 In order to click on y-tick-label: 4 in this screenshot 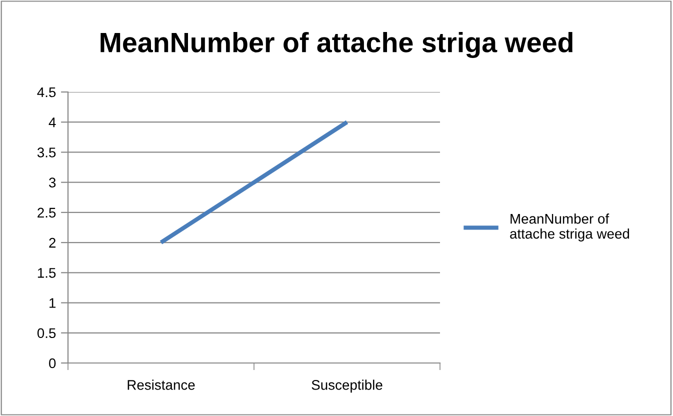, I will do `click(52, 123)`.